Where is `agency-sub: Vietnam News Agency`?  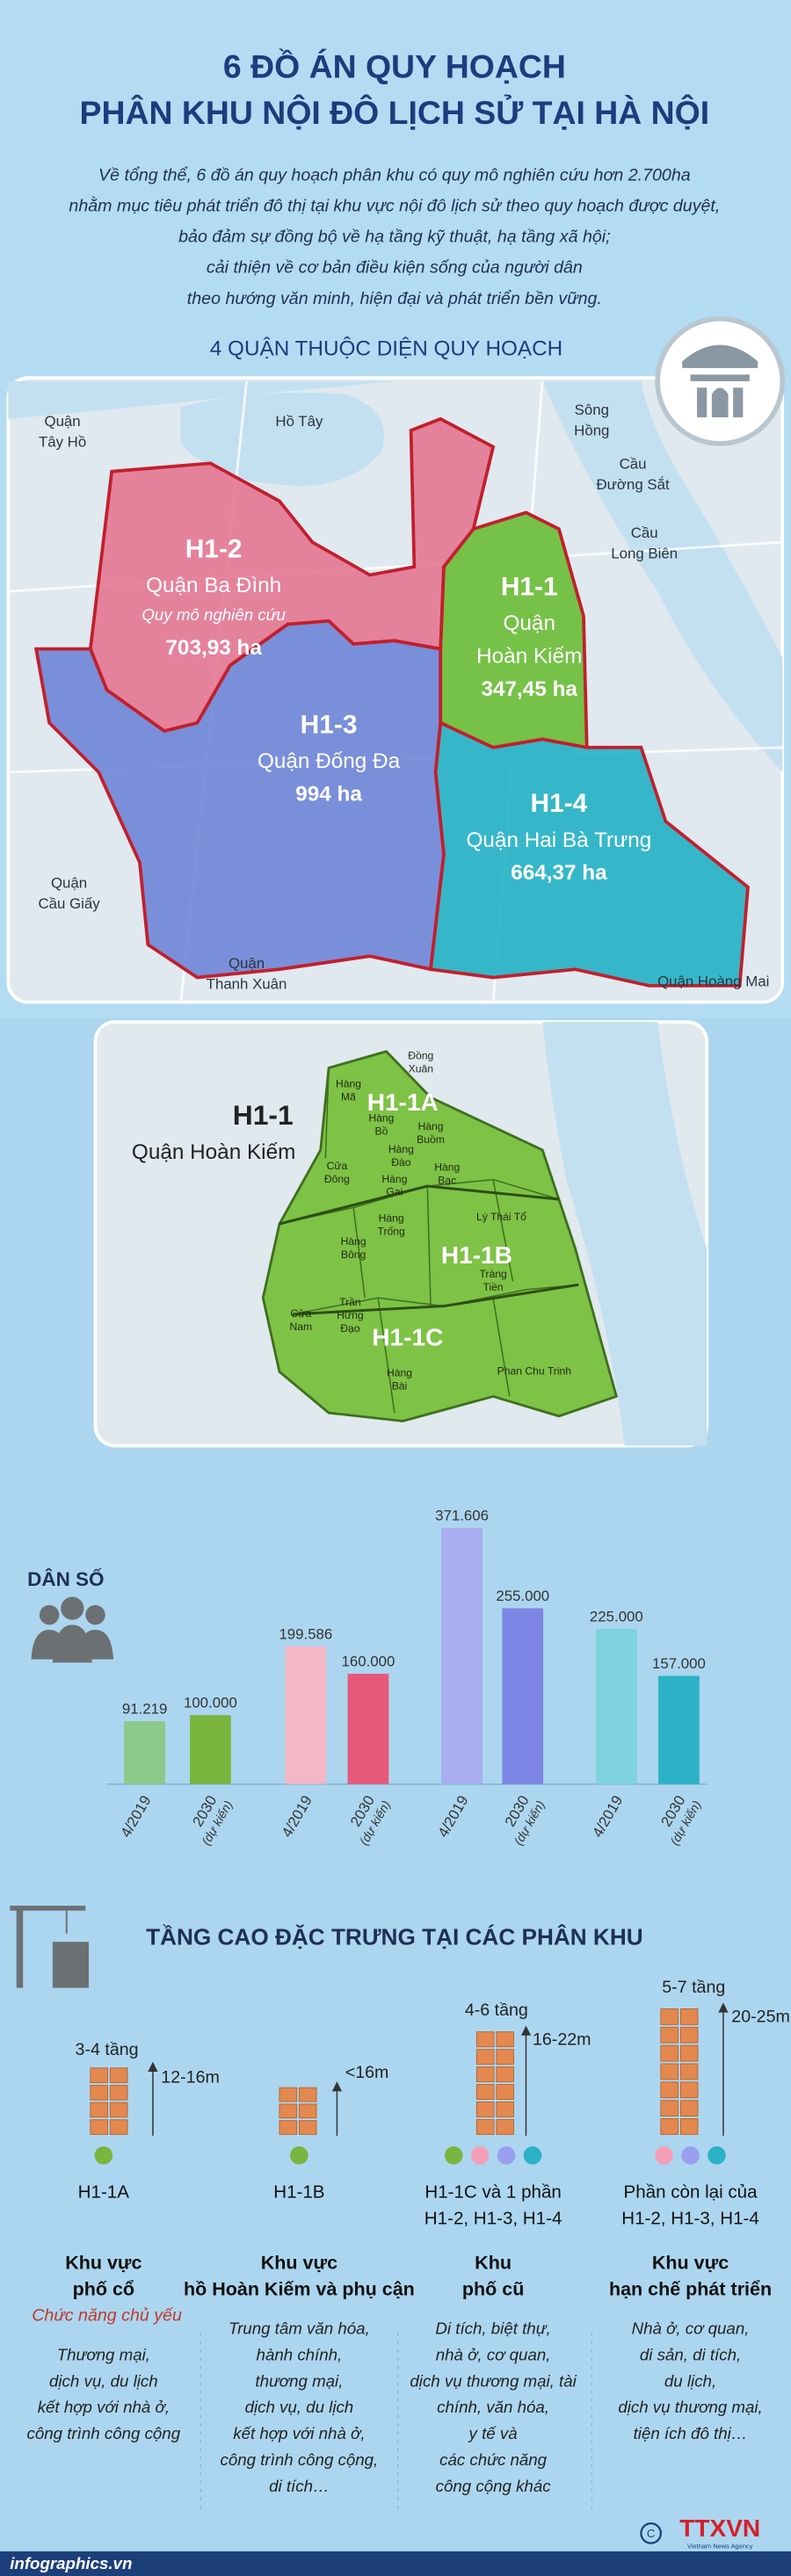 agency-sub: Vietnam News Agency is located at coordinates (720, 2546).